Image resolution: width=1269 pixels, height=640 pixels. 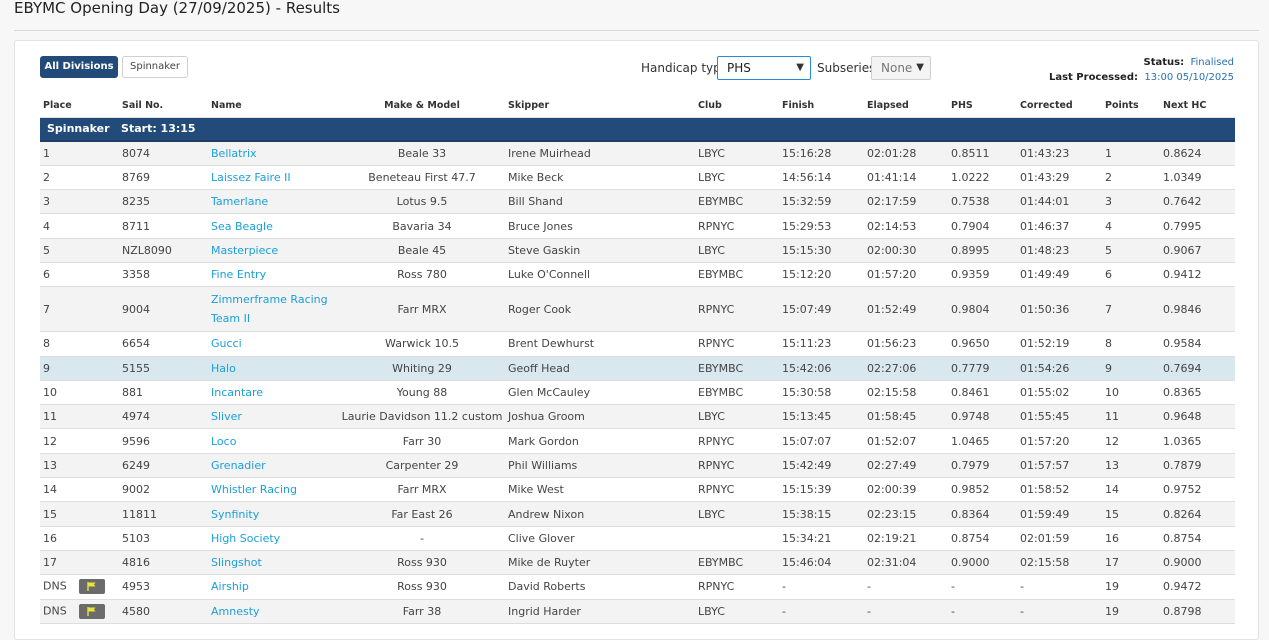 I want to click on col-points: Points, so click(x=1131, y=106).